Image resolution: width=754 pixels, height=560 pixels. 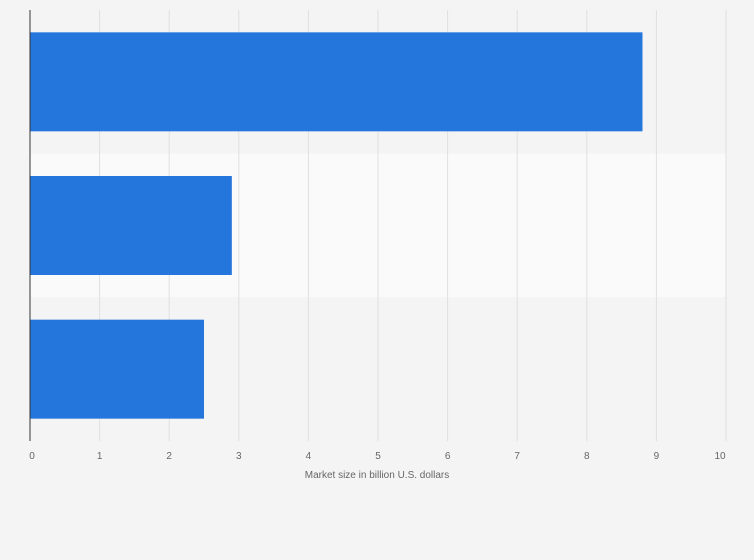 I want to click on x-tick-label: 10, so click(x=720, y=456).